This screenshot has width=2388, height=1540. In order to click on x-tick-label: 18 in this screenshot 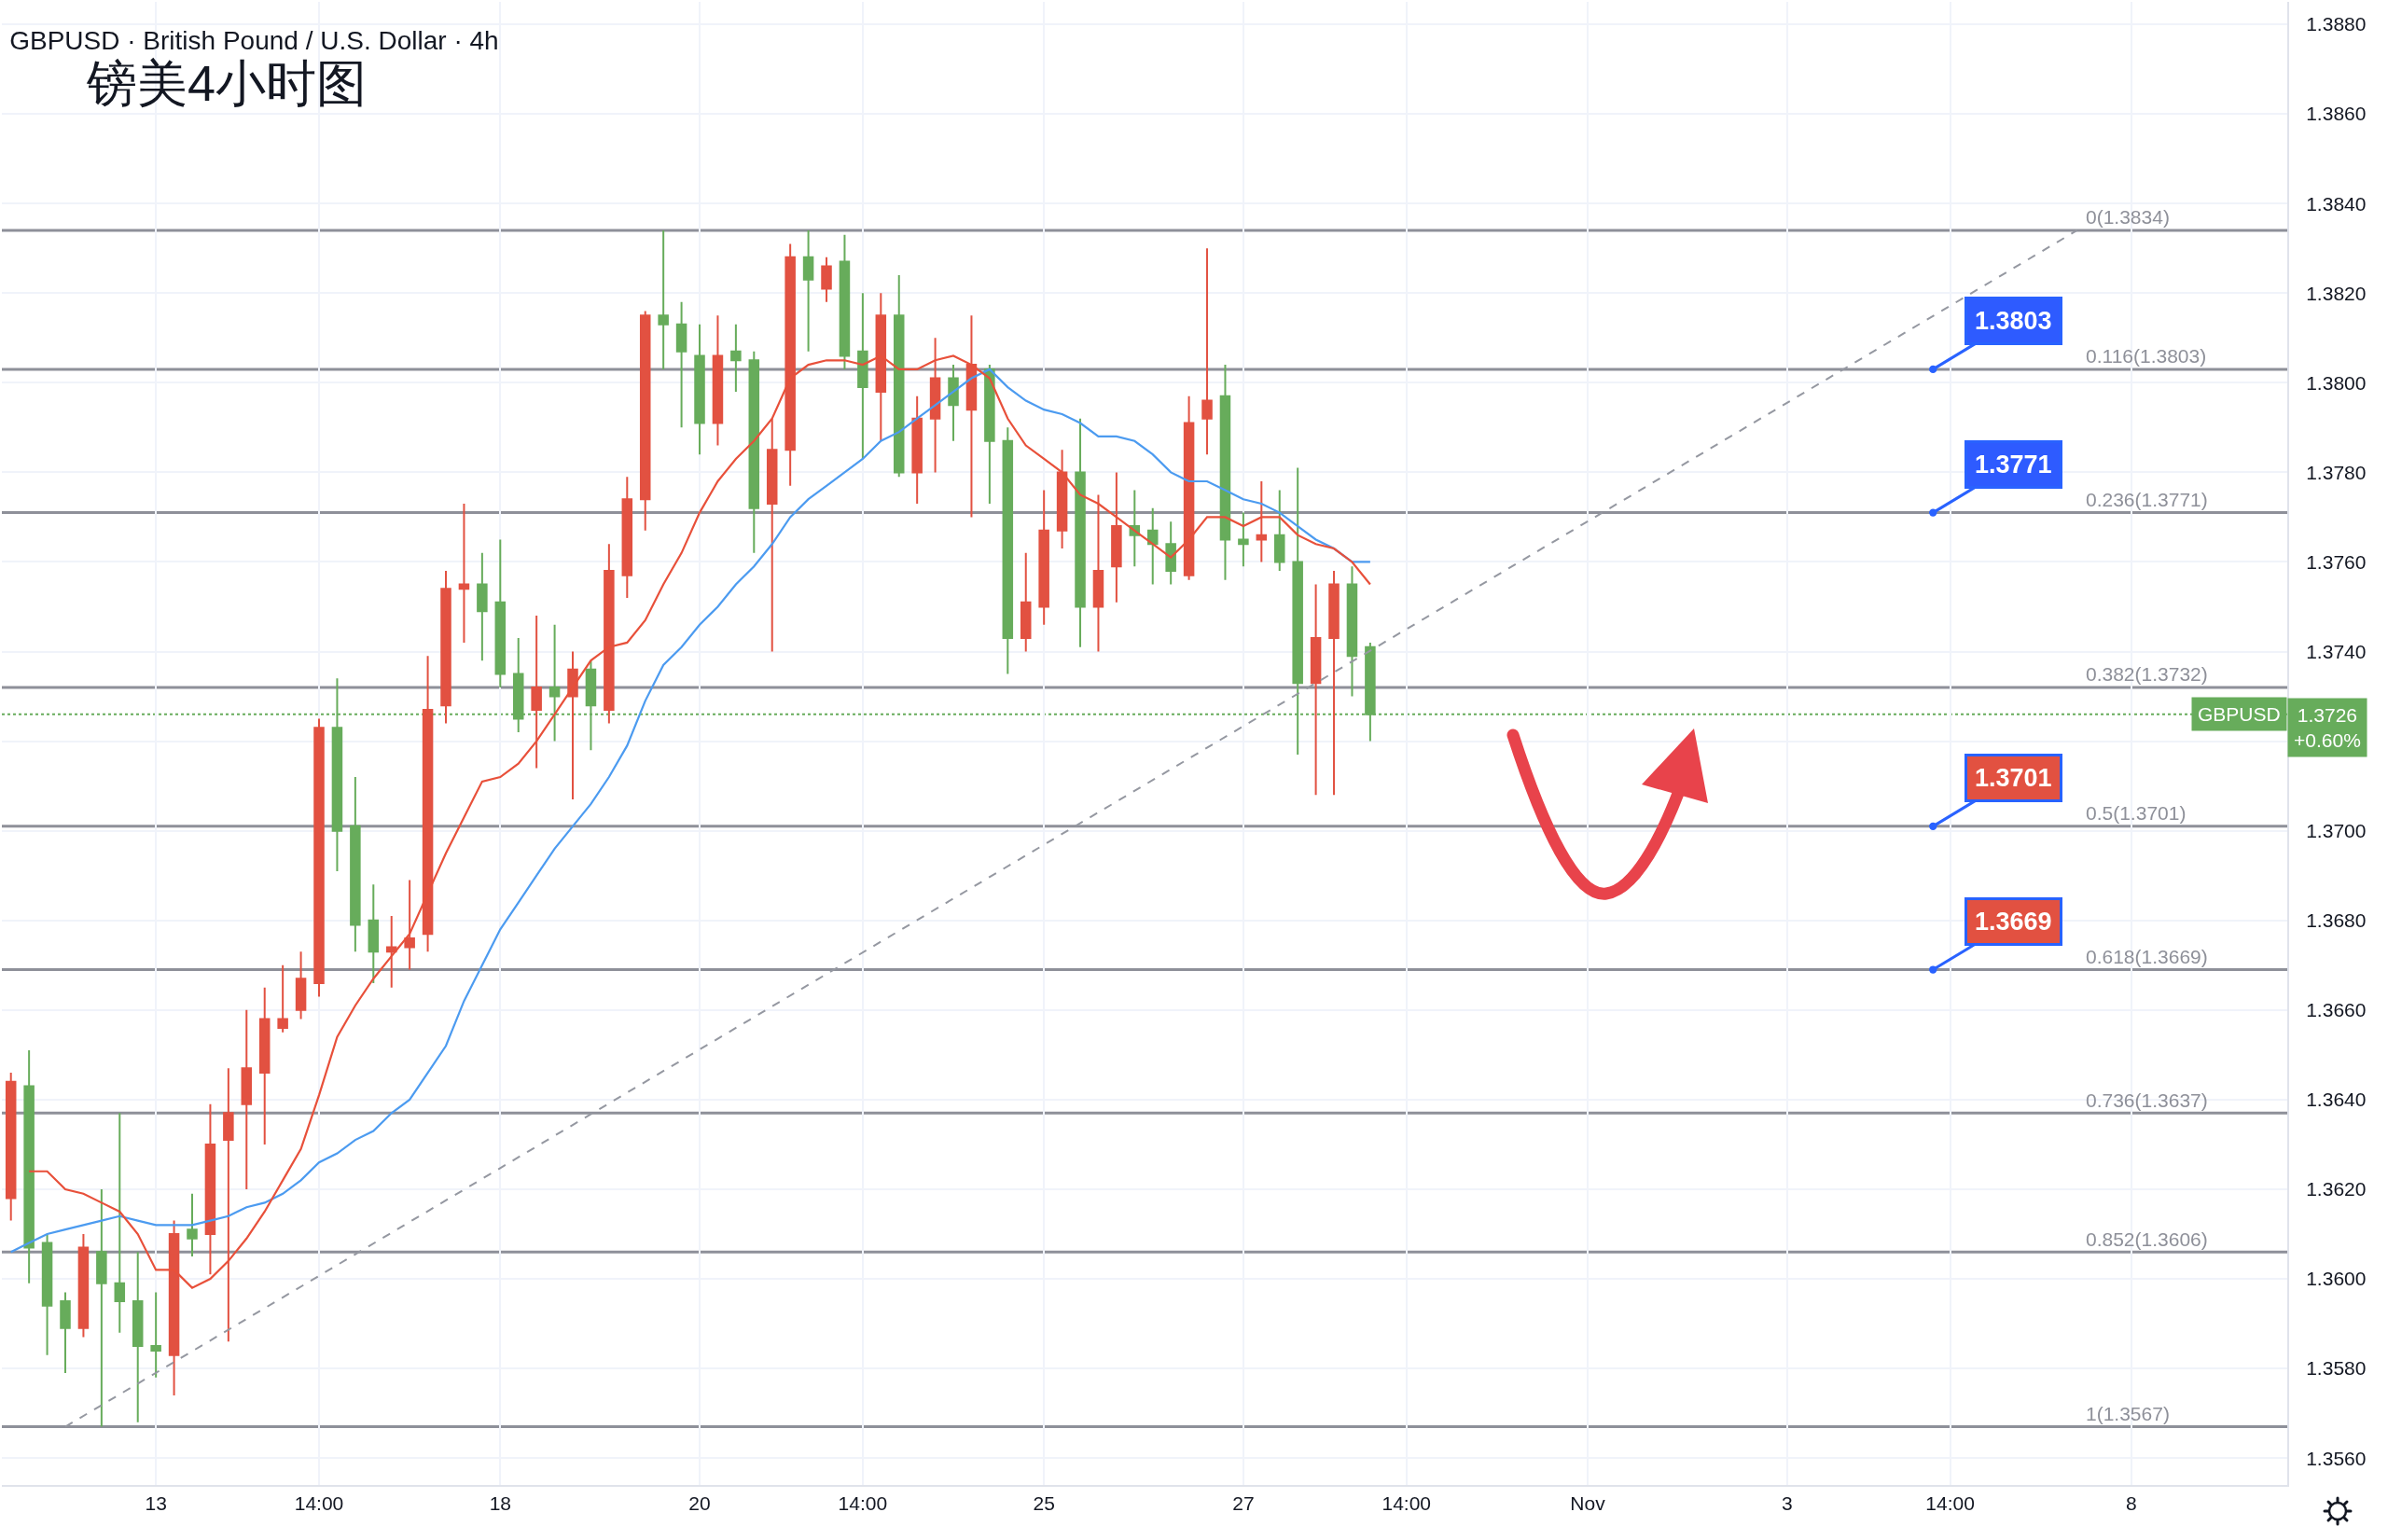, I will do `click(500, 1503)`.